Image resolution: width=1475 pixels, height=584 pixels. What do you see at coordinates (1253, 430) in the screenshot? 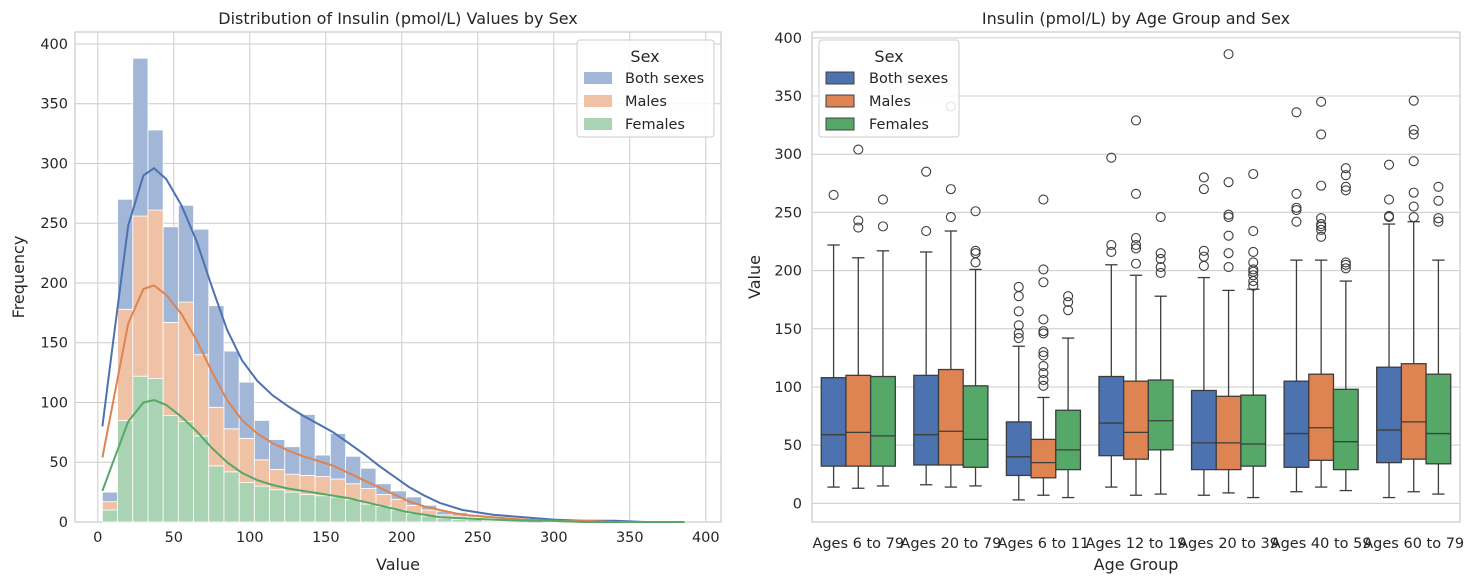
I see `boxplot-ages-20-to-39-females-box` at bounding box center [1253, 430].